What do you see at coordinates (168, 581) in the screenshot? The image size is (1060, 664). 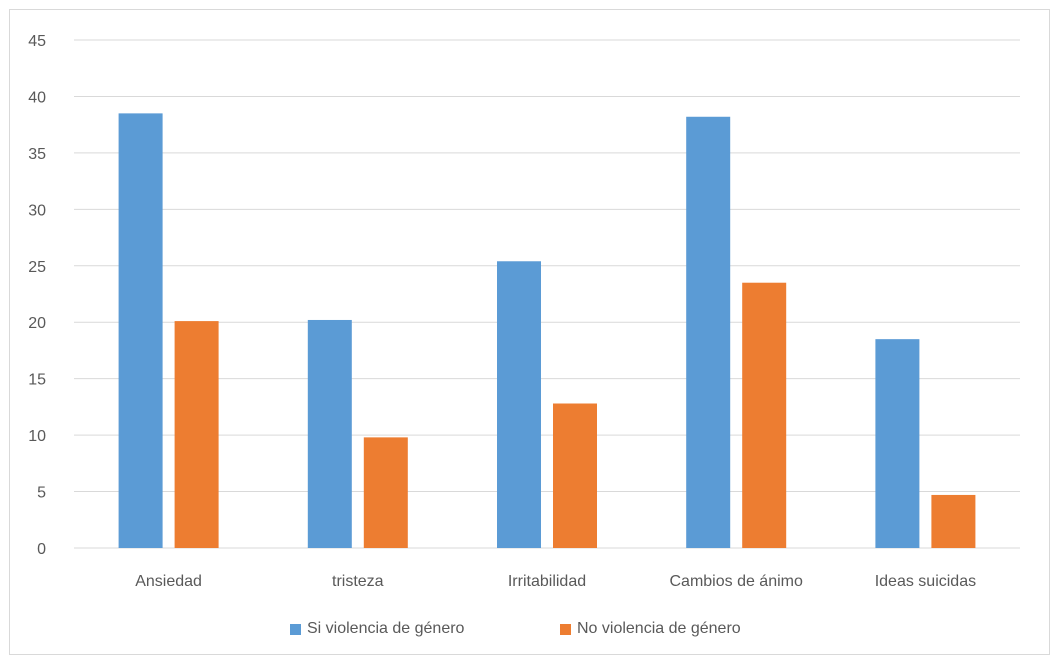 I see `x-tick-label: Ansiedad` at bounding box center [168, 581].